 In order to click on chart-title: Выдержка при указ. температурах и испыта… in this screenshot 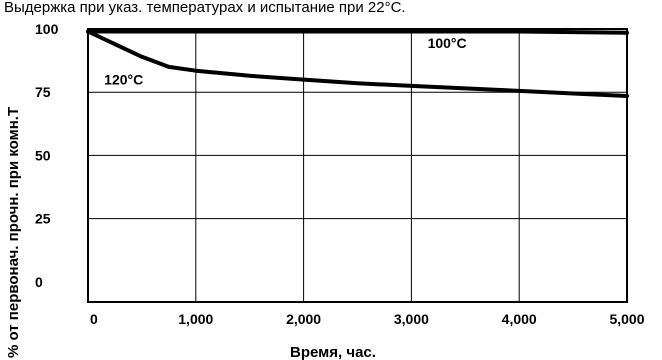, I will do `click(205, 8)`.